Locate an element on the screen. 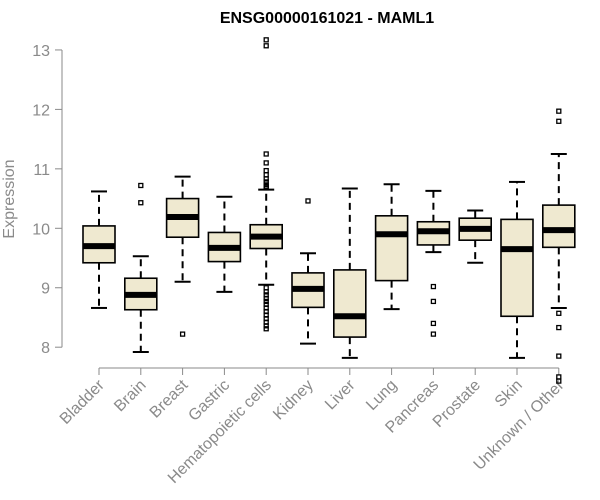 Image resolution: width=600 pixels, height=500 pixels. box-bladder is located at coordinates (99, 249).